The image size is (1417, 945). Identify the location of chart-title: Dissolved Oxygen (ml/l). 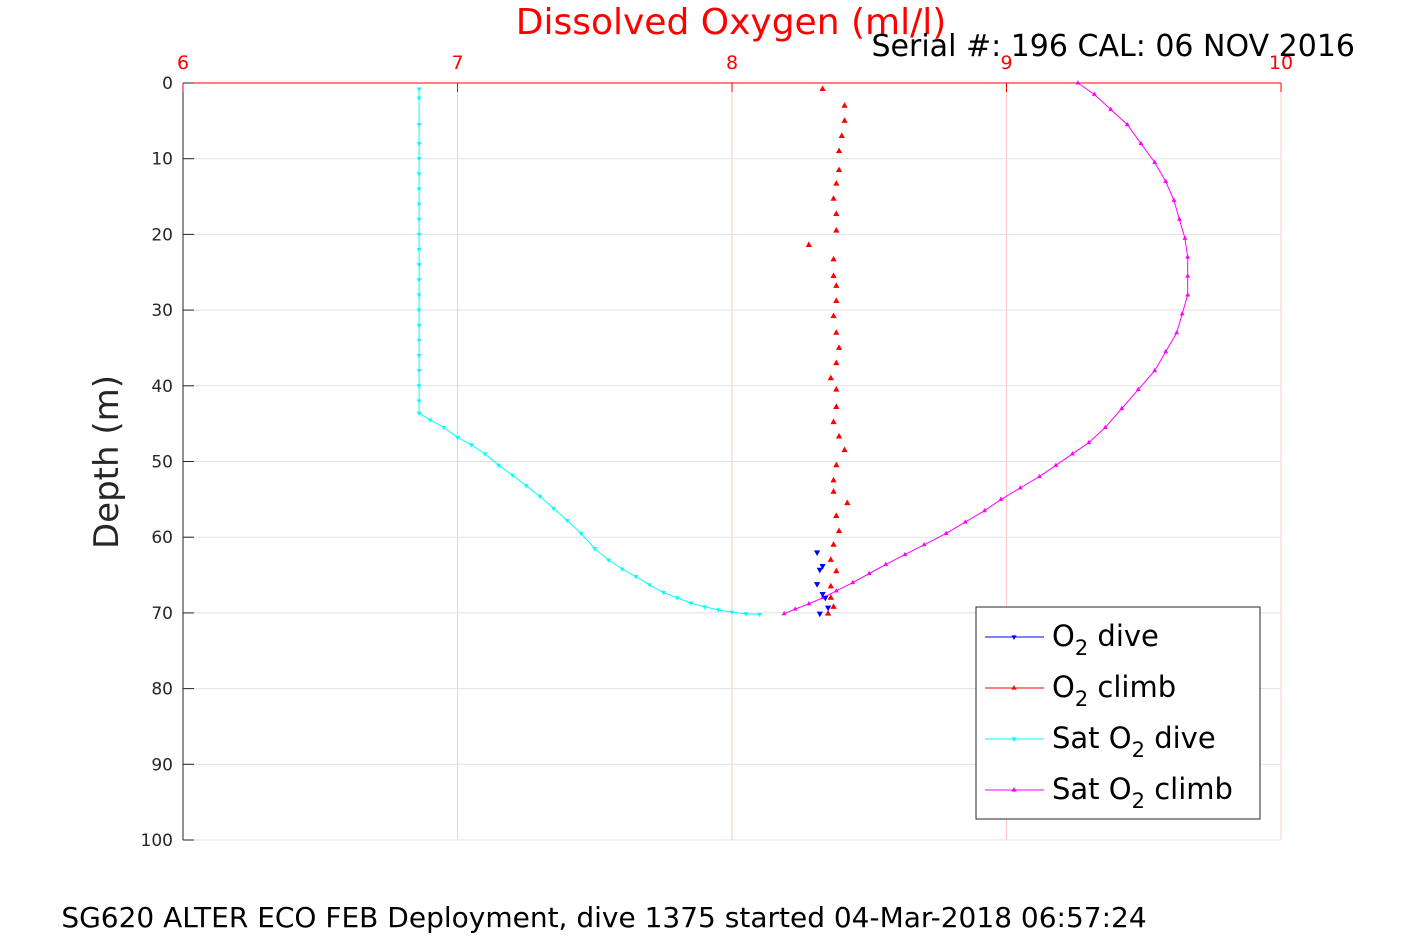
(731, 22).